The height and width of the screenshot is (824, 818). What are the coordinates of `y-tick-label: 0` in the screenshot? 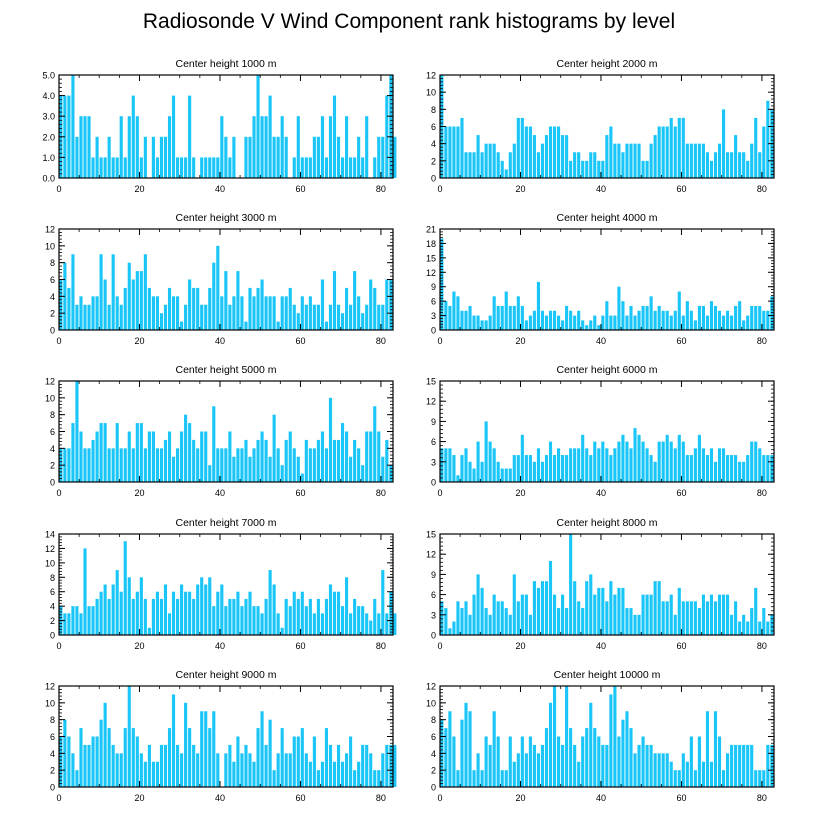 It's located at (433, 331).